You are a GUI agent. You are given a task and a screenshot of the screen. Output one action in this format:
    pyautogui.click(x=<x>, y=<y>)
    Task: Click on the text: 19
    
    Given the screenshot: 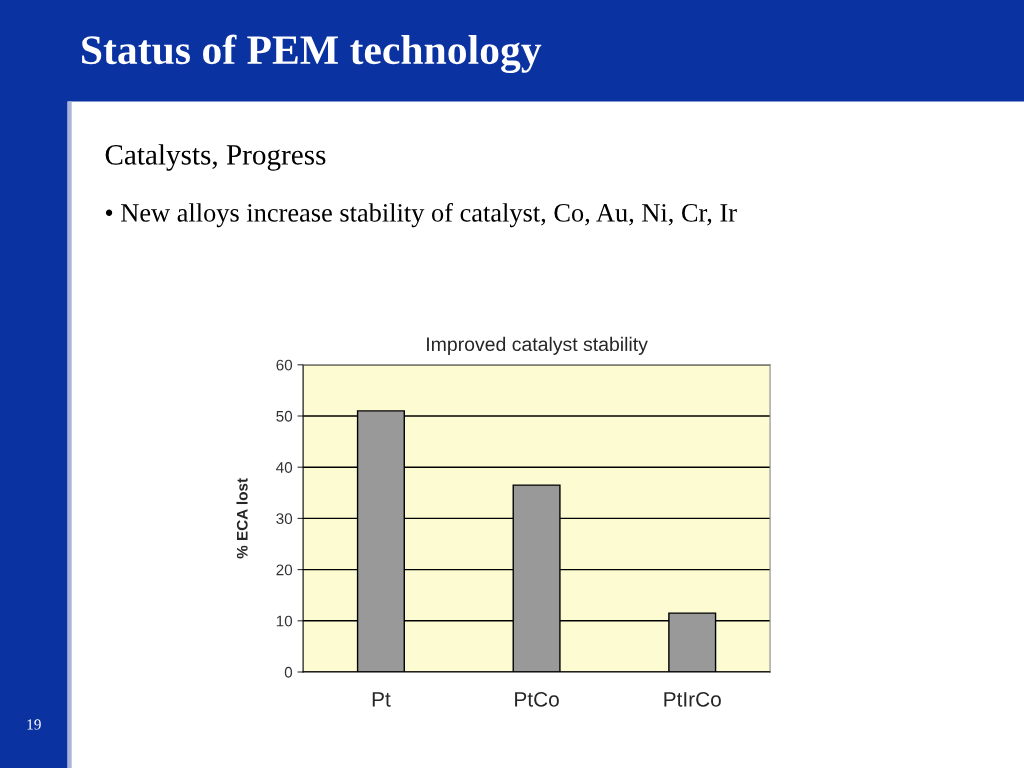 What is the action you would take?
    pyautogui.click(x=34, y=724)
    